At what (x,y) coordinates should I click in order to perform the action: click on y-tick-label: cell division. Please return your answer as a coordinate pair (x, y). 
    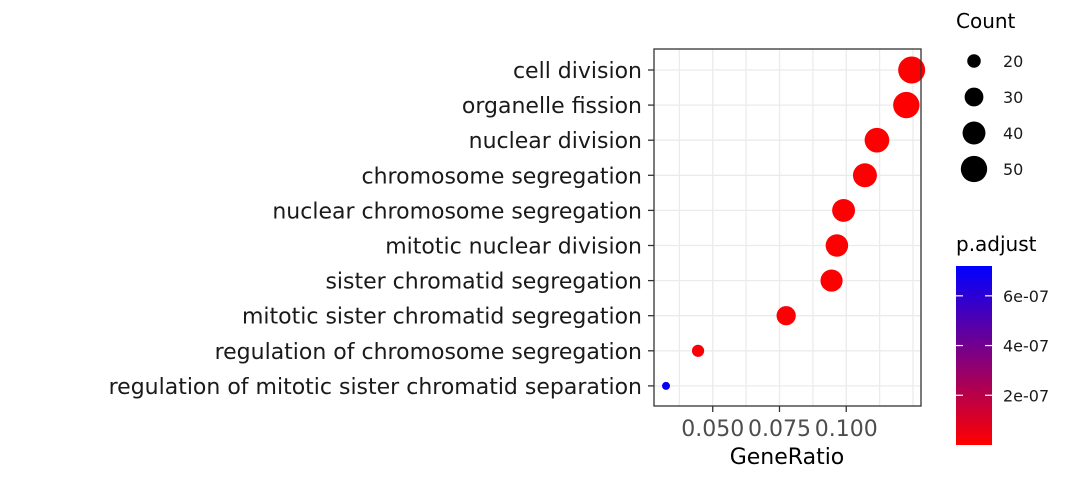
    Looking at the image, I should click on (577, 71).